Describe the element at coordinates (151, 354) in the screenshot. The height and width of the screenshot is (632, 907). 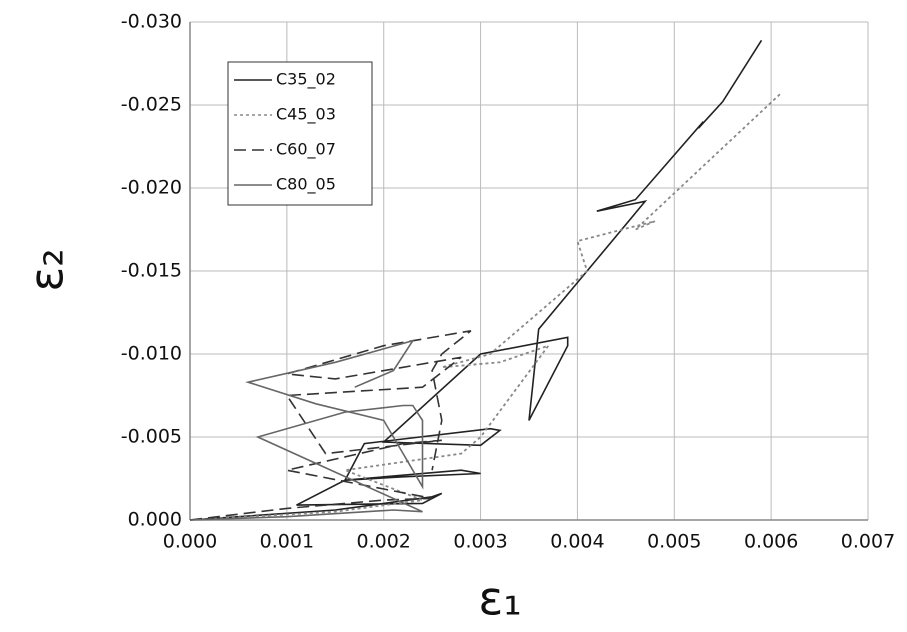
I see `y-tick-label: -0.010` at that location.